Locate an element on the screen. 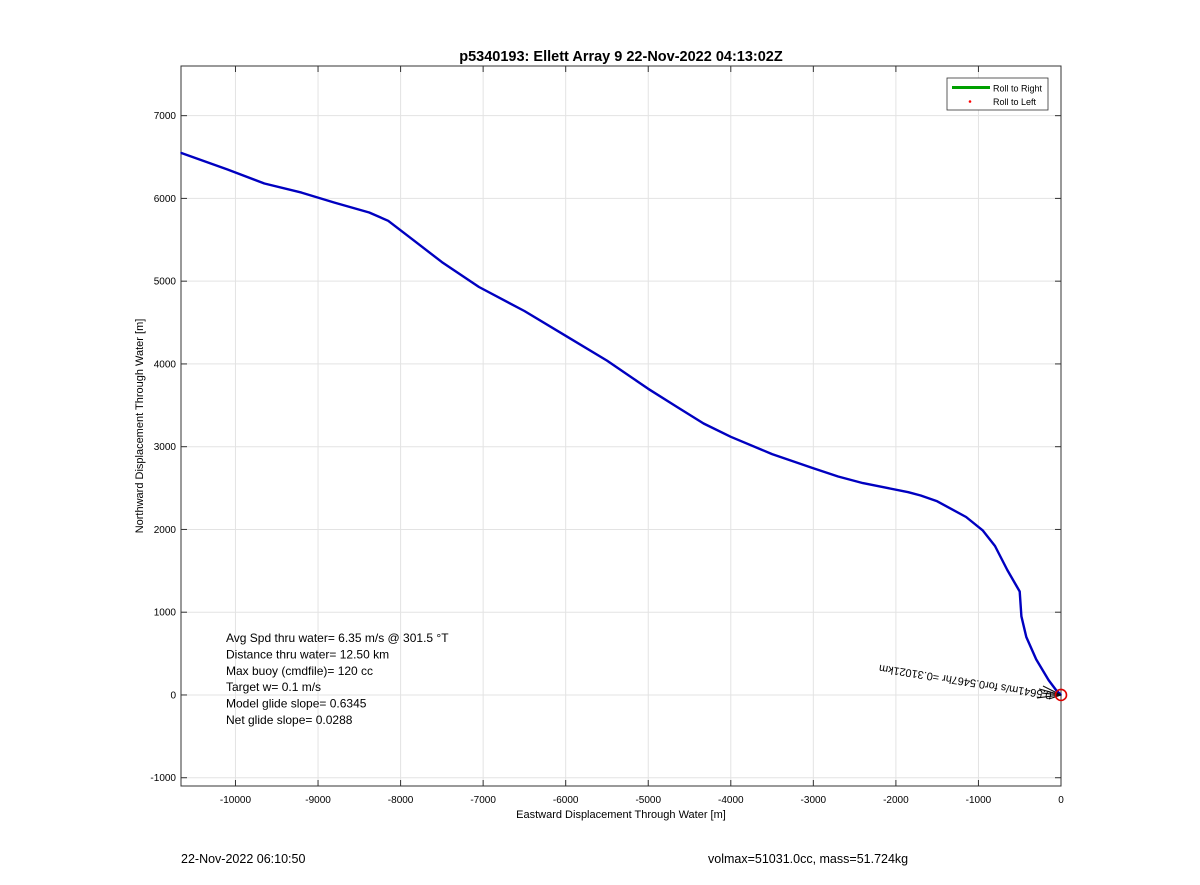 The image size is (1200, 885). y-tick-label: 3000 is located at coordinates (165, 447).